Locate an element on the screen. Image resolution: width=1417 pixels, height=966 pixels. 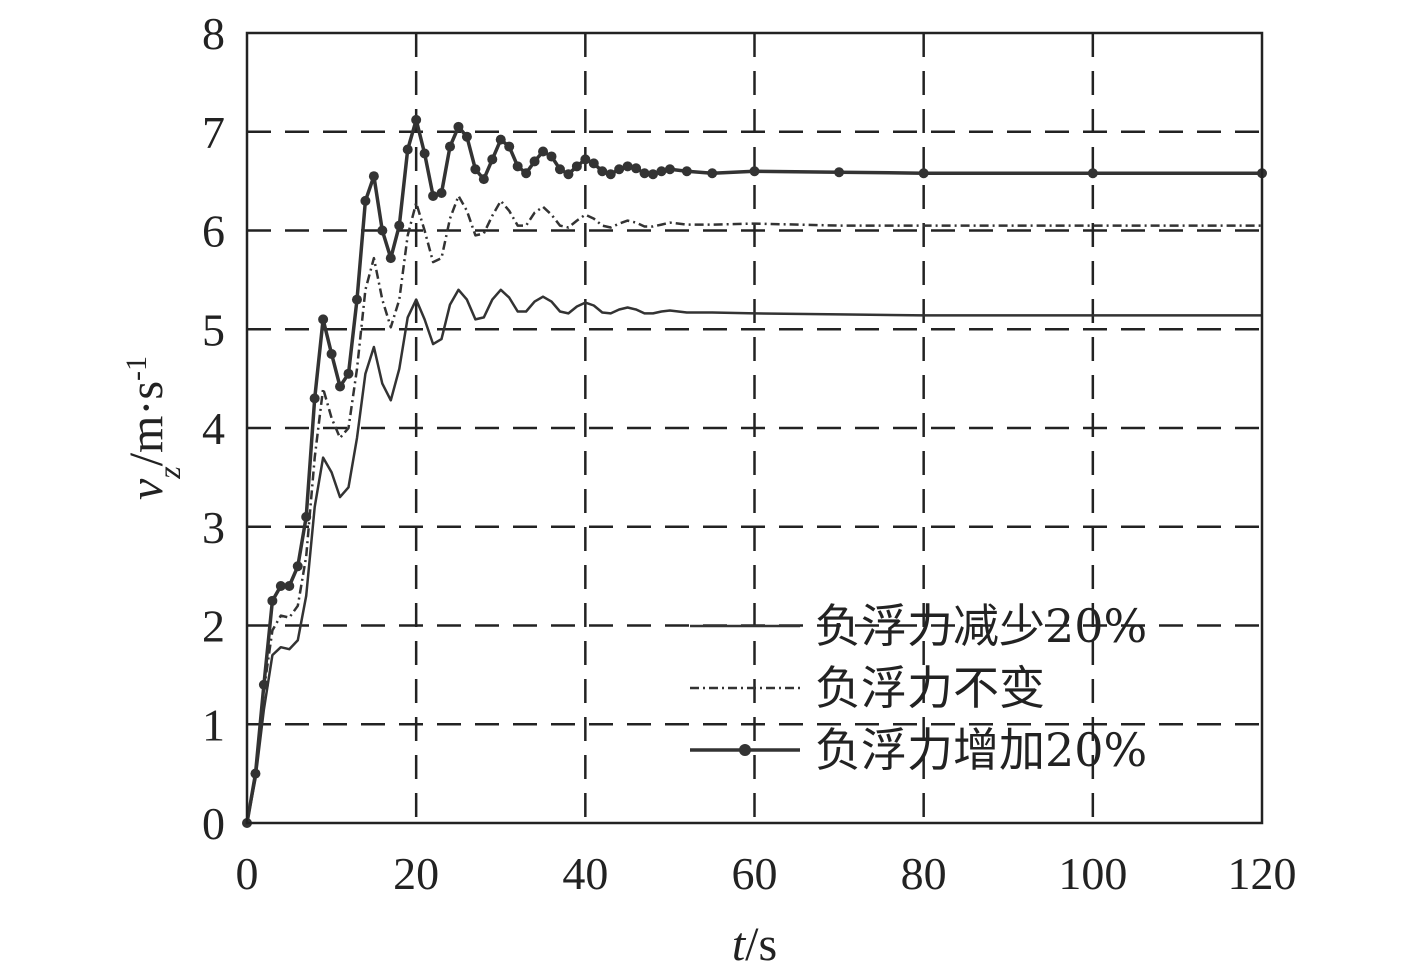
y-tick-label: 7 is located at coordinates (213, 132).